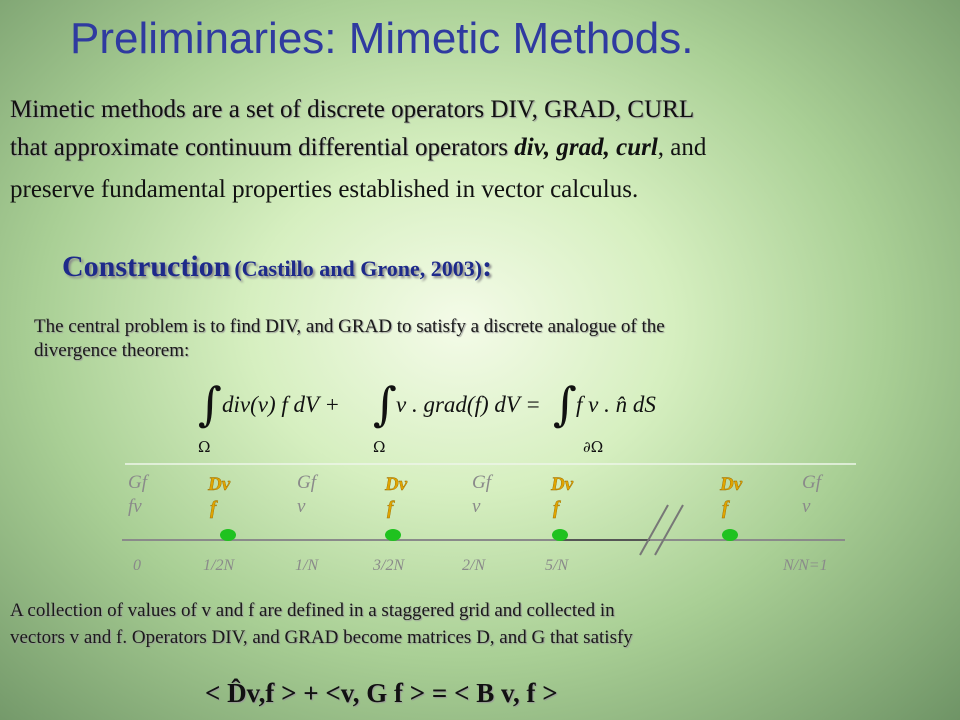 This screenshot has width=960, height=720. What do you see at coordinates (381, 693) in the screenshot?
I see `inner-product-identity: < D̂v,f > + <v, G f > = < B v, f >` at bounding box center [381, 693].